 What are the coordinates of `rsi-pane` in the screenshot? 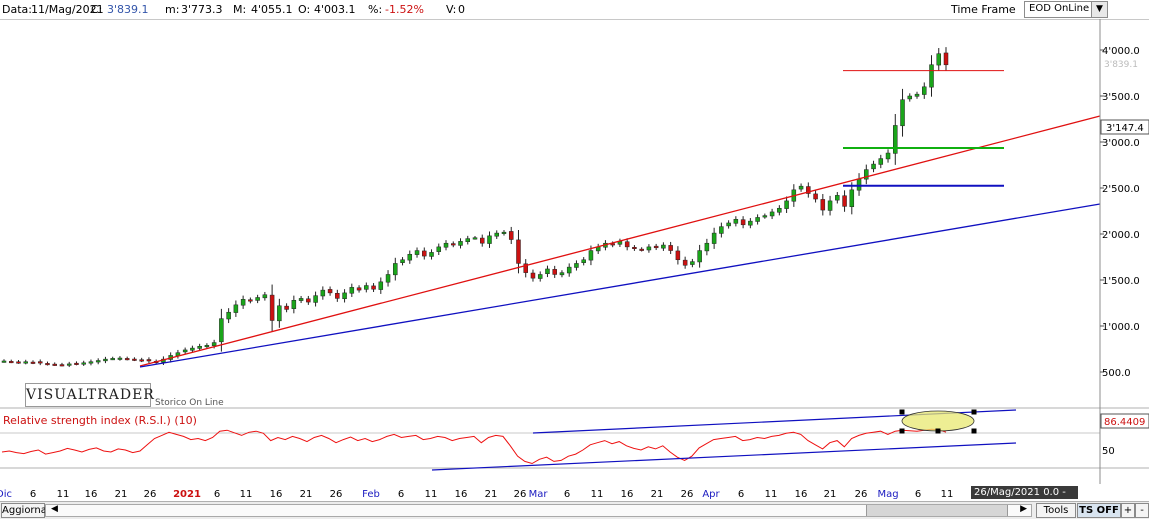 It's located at (509, 440).